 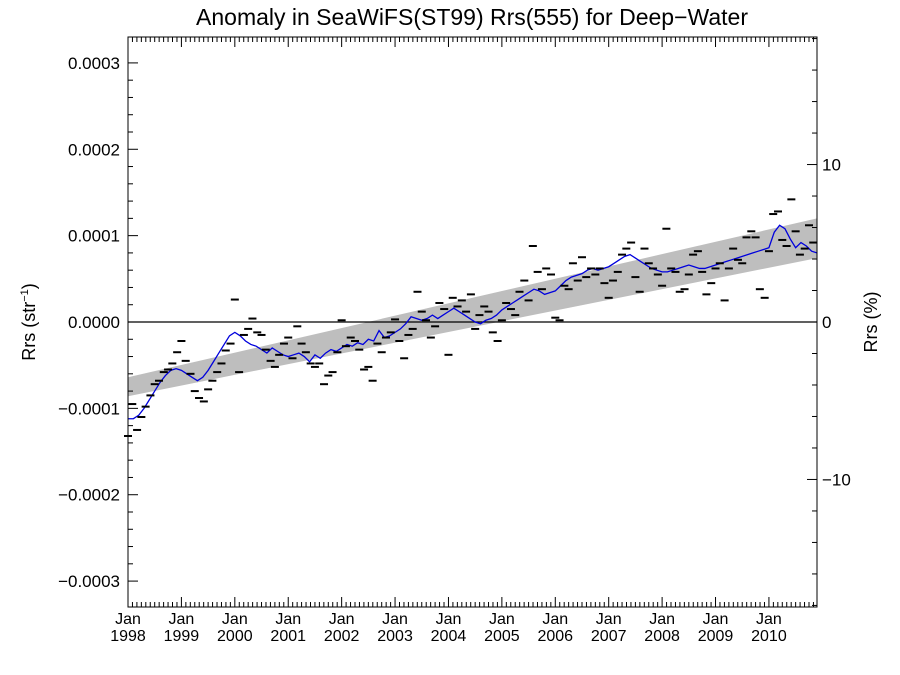 What do you see at coordinates (831, 165) in the screenshot?
I see `y2-tick-label: 10` at bounding box center [831, 165].